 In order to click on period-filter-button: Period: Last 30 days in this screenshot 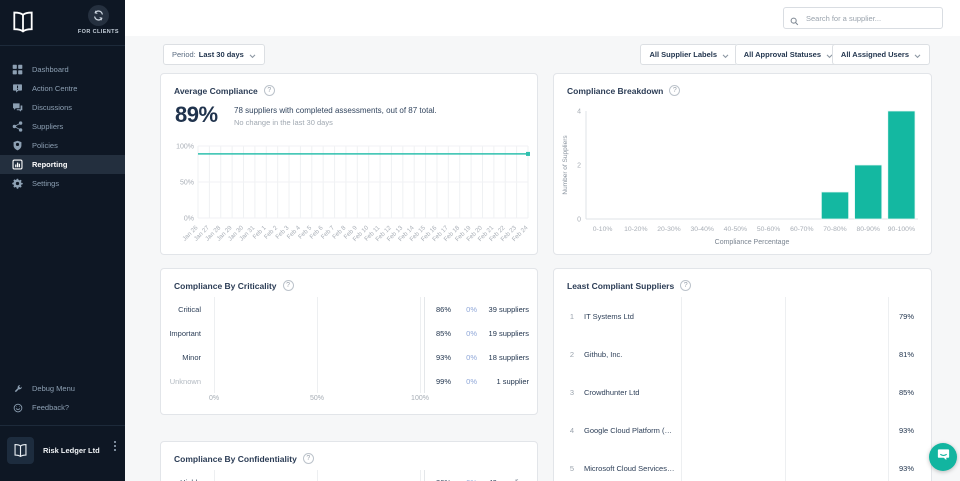, I will do `click(214, 54)`.